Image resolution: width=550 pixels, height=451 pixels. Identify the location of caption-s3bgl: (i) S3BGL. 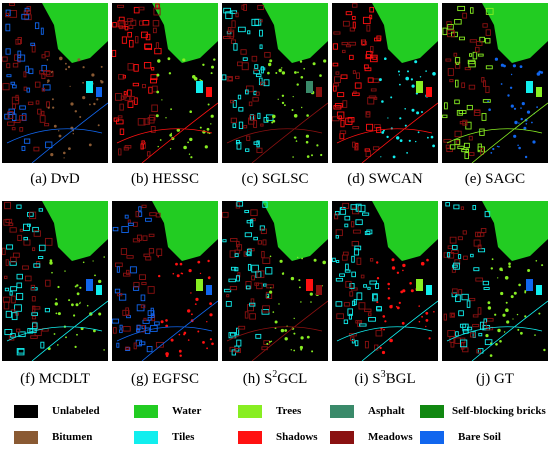
(385, 378).